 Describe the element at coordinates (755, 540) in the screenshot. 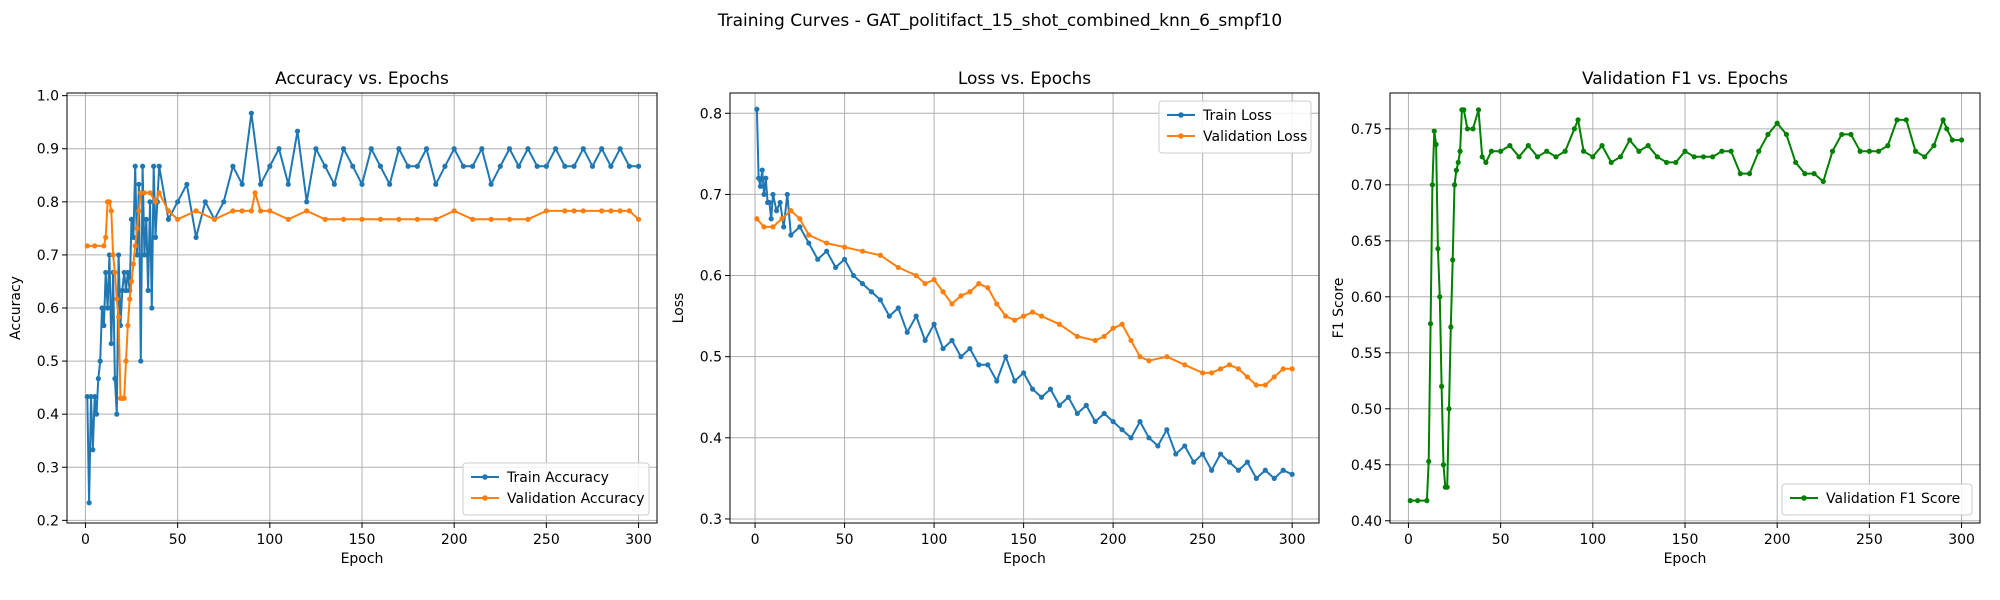

I see `x-tick-label: 0` at that location.